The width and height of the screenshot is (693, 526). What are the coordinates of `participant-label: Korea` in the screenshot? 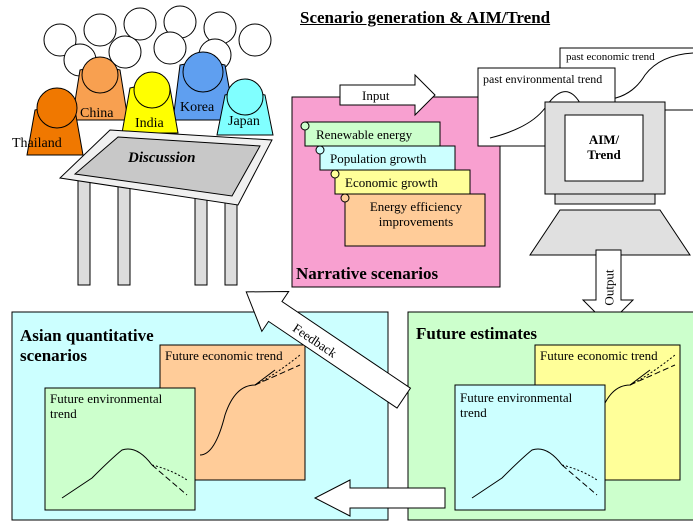 It's located at (197, 107).